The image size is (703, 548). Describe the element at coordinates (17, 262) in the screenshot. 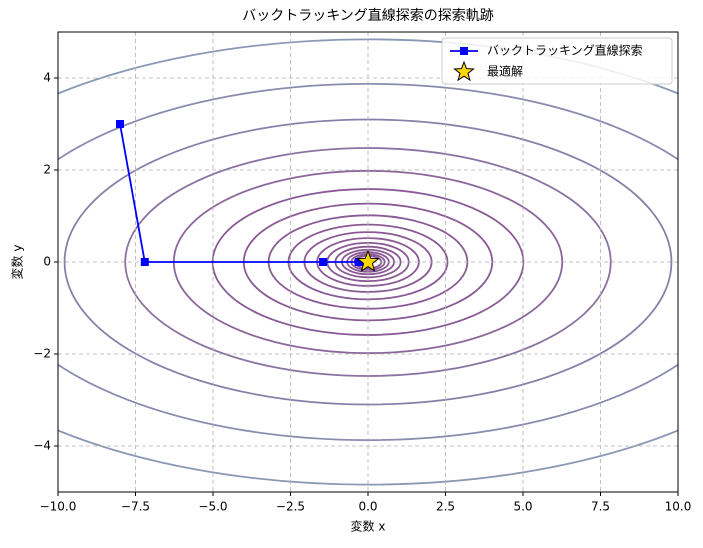

I see `y-axis-label: 変数 y` at that location.